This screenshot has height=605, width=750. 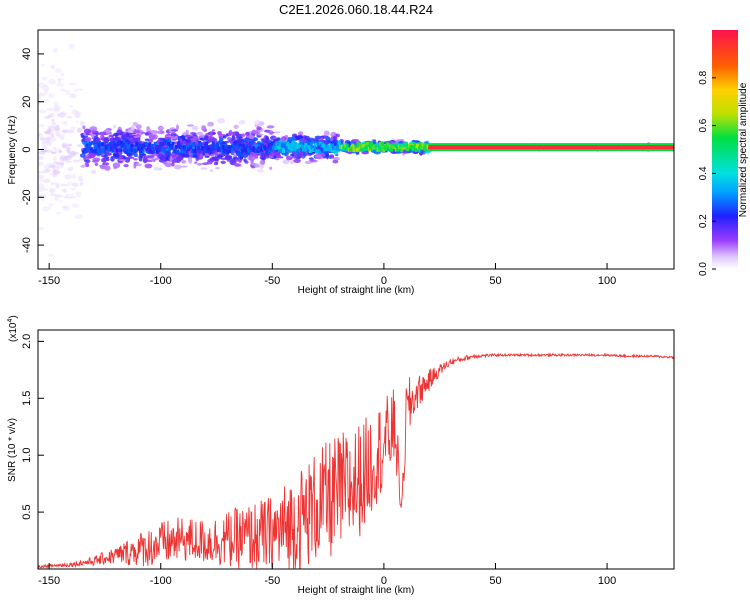 I want to click on snr-y-ticks: 0.5 1.0 1.5 2.0, so click(x=32, y=427).